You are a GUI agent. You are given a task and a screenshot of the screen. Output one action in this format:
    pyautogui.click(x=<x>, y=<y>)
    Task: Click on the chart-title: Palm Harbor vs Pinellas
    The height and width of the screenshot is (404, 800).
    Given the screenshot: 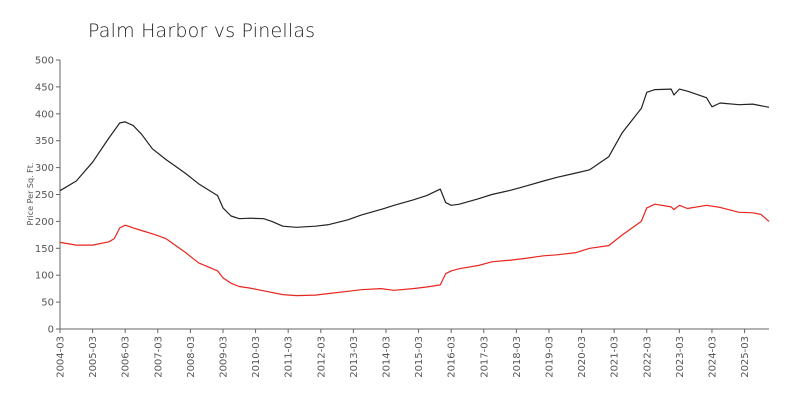 What is the action you would take?
    pyautogui.click(x=202, y=31)
    